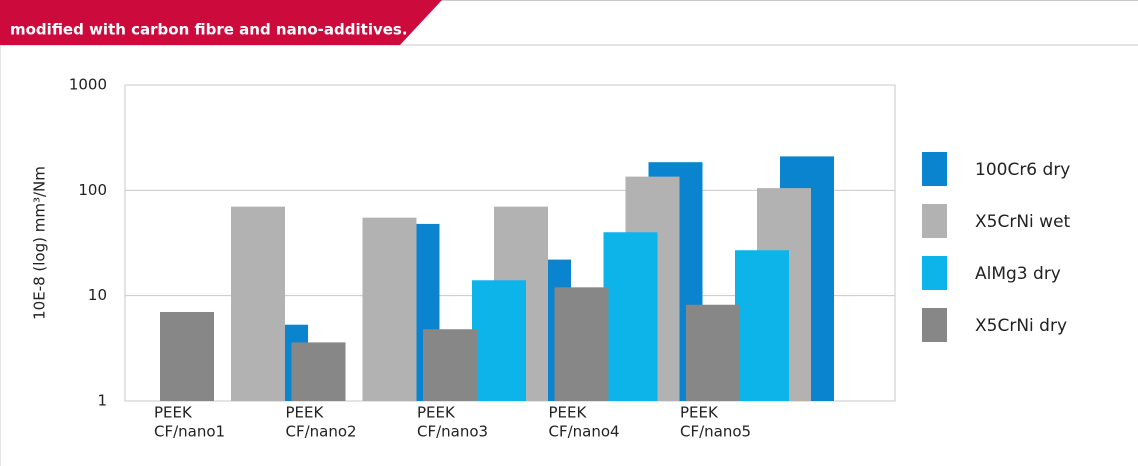  Describe the element at coordinates (1018, 274) in the screenshot. I see `legend-label: AlMg3 dry` at that location.